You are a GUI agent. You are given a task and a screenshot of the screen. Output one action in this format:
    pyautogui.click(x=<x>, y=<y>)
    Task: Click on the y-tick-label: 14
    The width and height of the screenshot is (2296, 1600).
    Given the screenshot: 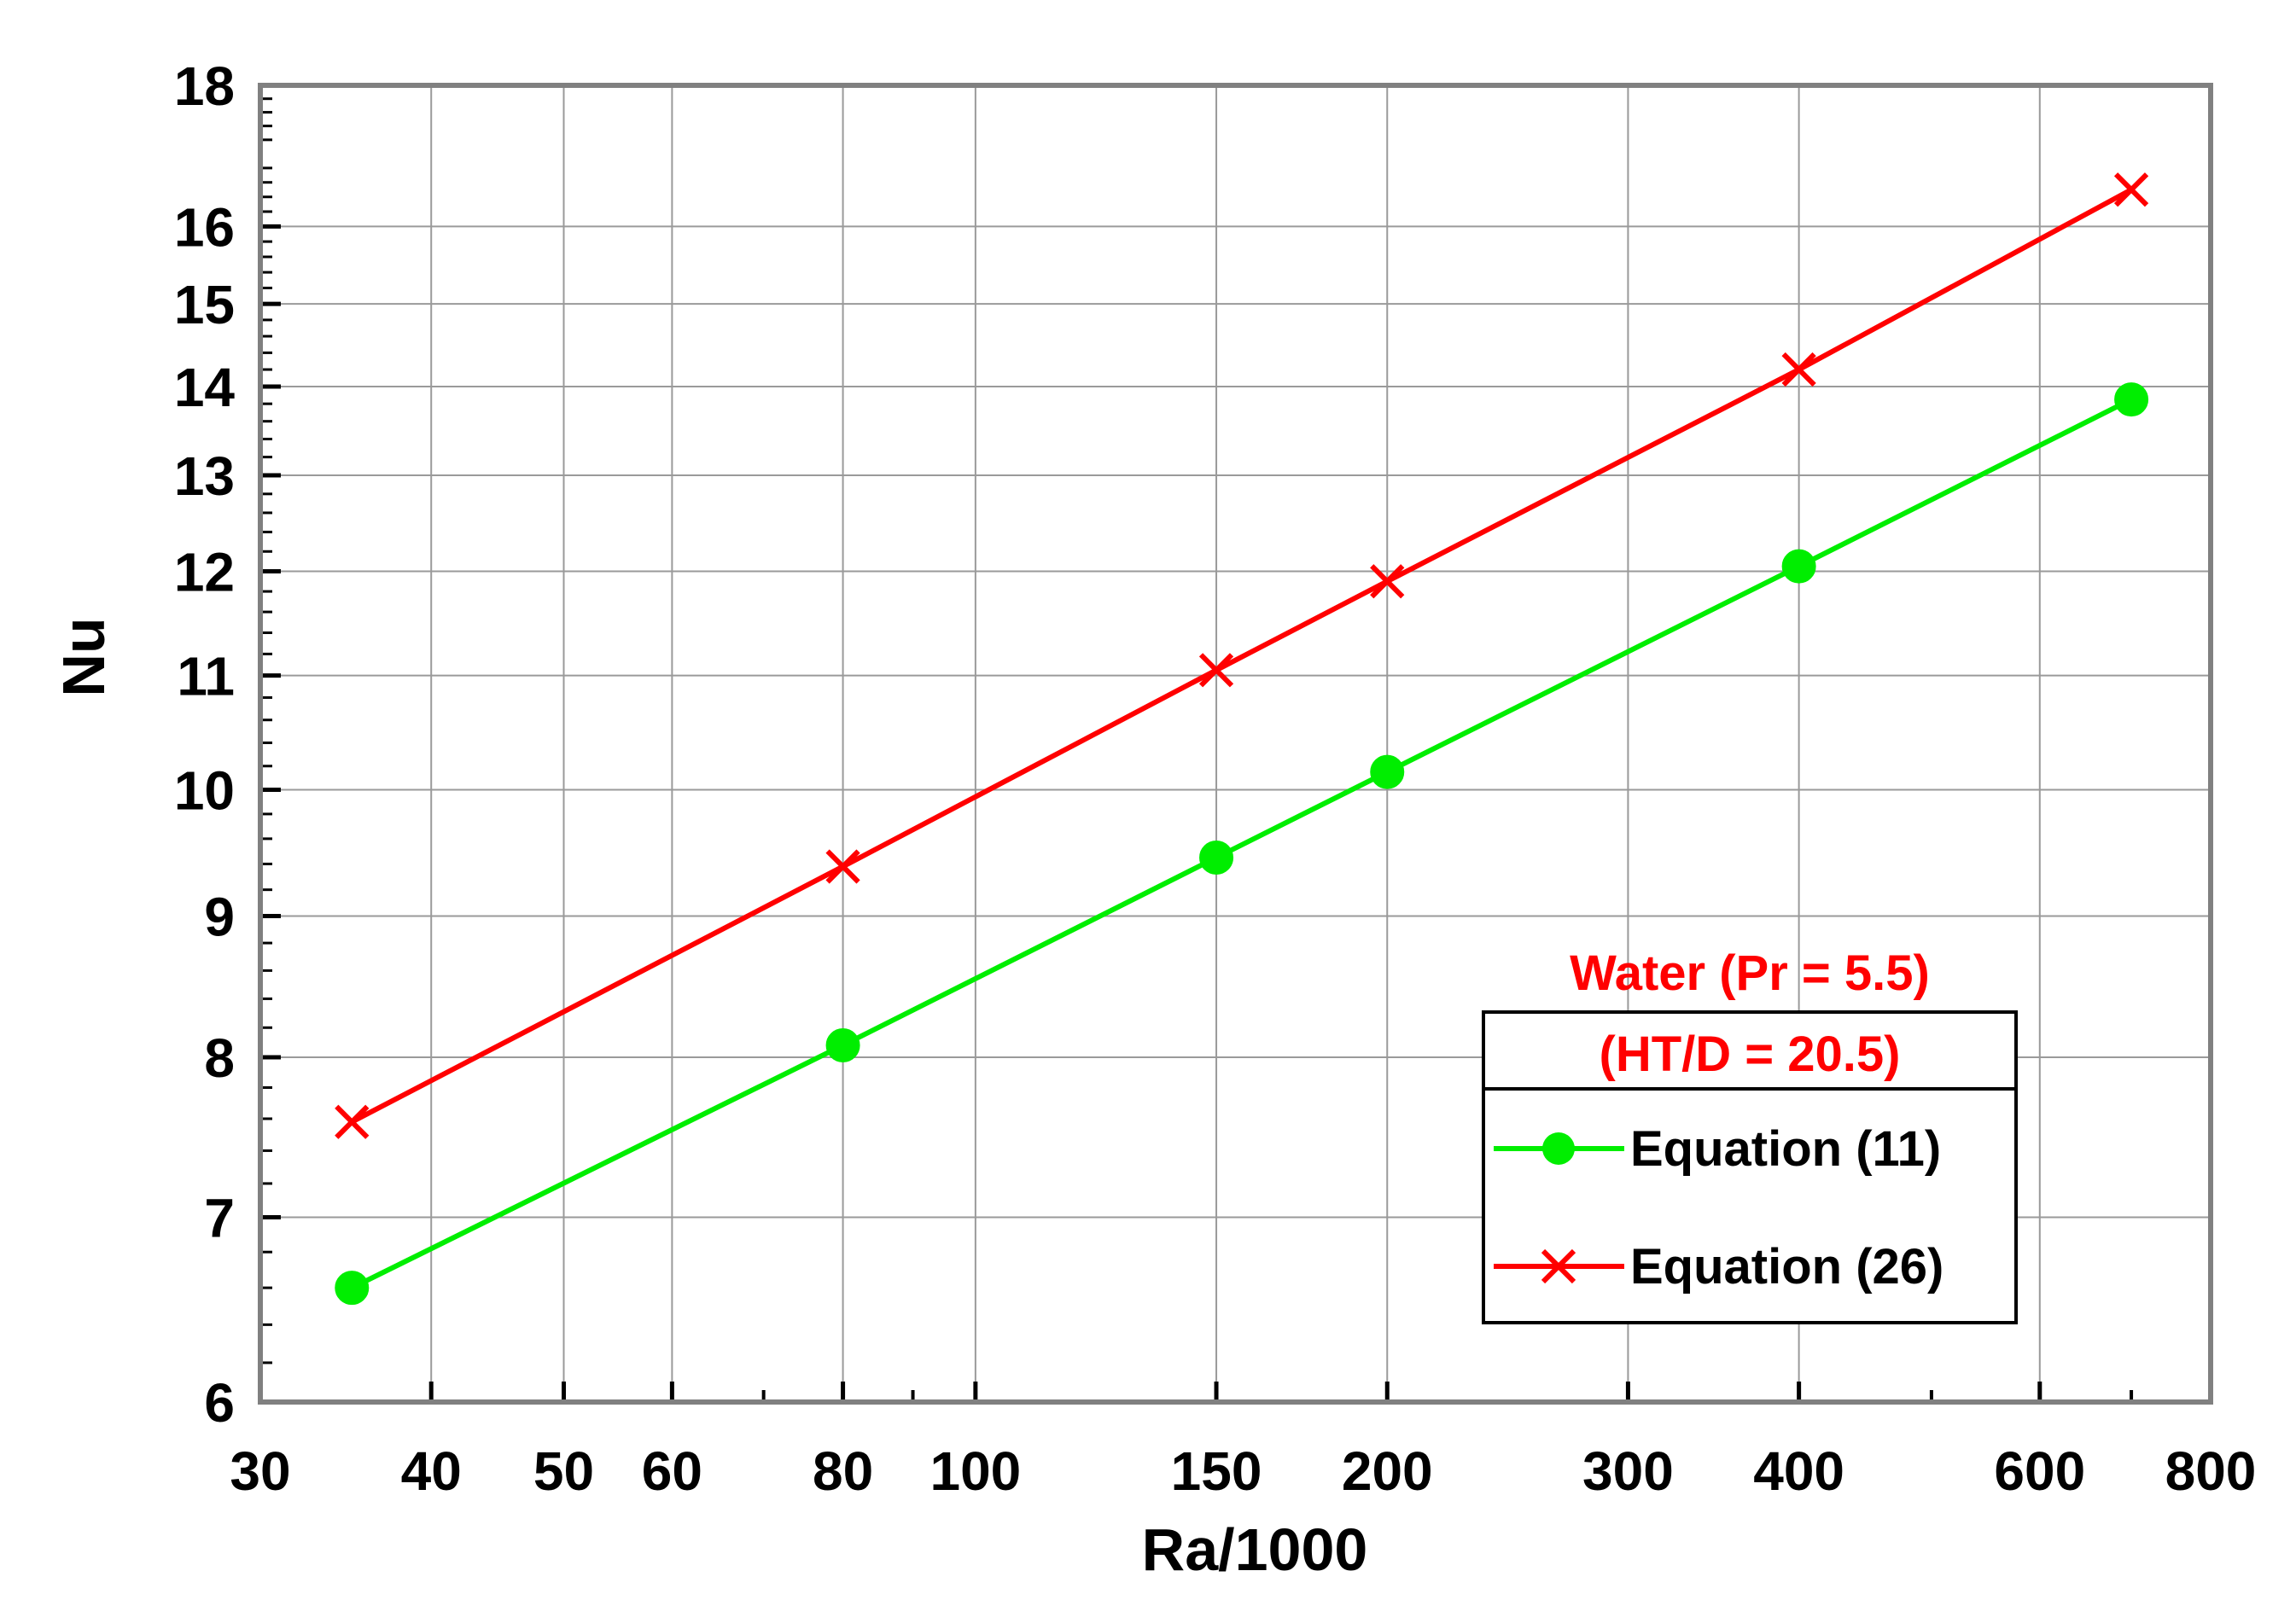 What is the action you would take?
    pyautogui.click(x=205, y=387)
    